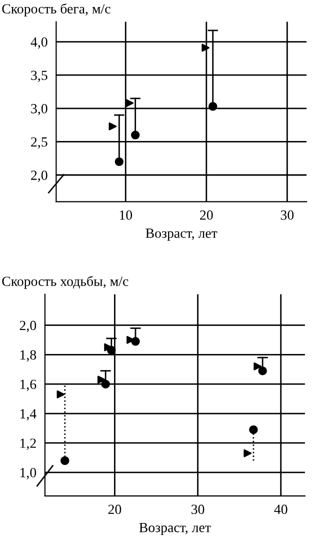 This screenshot has width=321, height=545. I want to click on y-tick-label: 3,0, so click(39, 110).